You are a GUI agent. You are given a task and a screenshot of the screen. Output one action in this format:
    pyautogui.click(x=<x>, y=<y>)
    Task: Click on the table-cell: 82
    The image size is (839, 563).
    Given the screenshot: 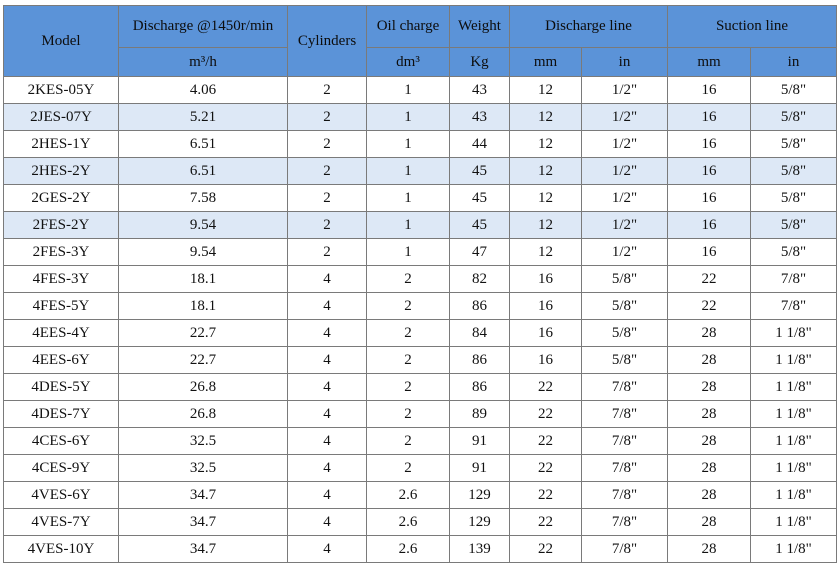 What is the action you would take?
    pyautogui.click(x=479, y=279)
    